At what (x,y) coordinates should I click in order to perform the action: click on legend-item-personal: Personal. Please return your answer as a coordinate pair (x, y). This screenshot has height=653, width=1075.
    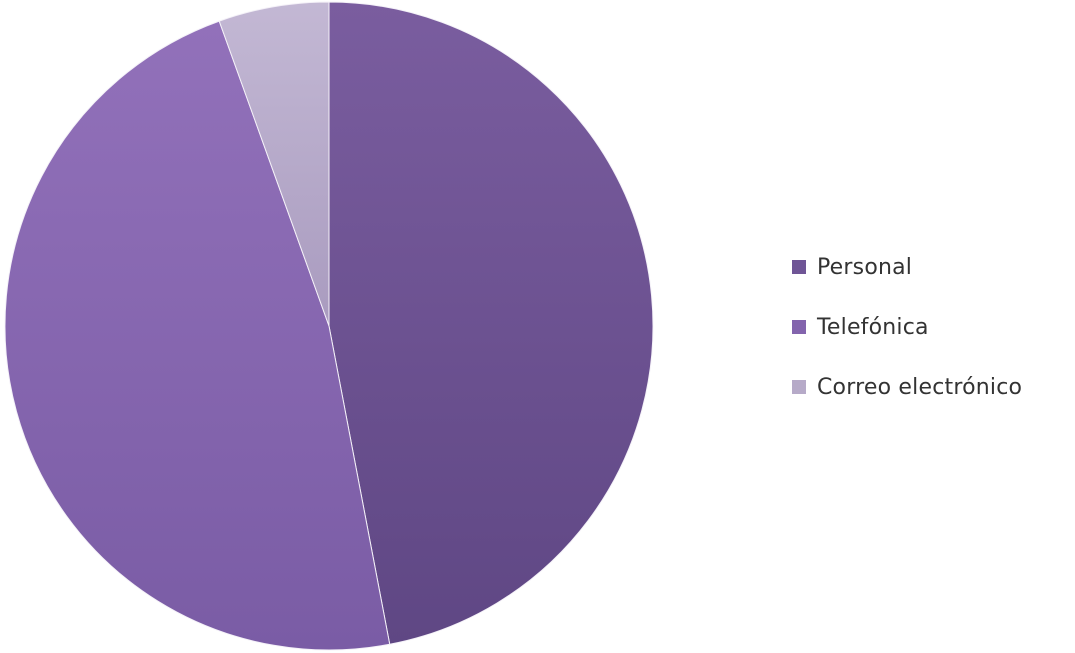
    Looking at the image, I should click on (907, 267).